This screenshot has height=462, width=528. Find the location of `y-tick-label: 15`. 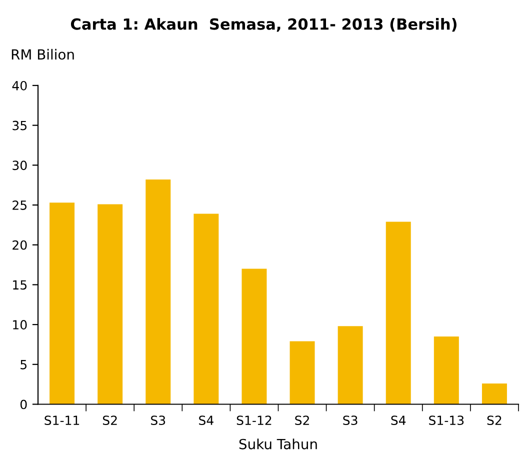

y-tick-label: 15 is located at coordinates (20, 285).